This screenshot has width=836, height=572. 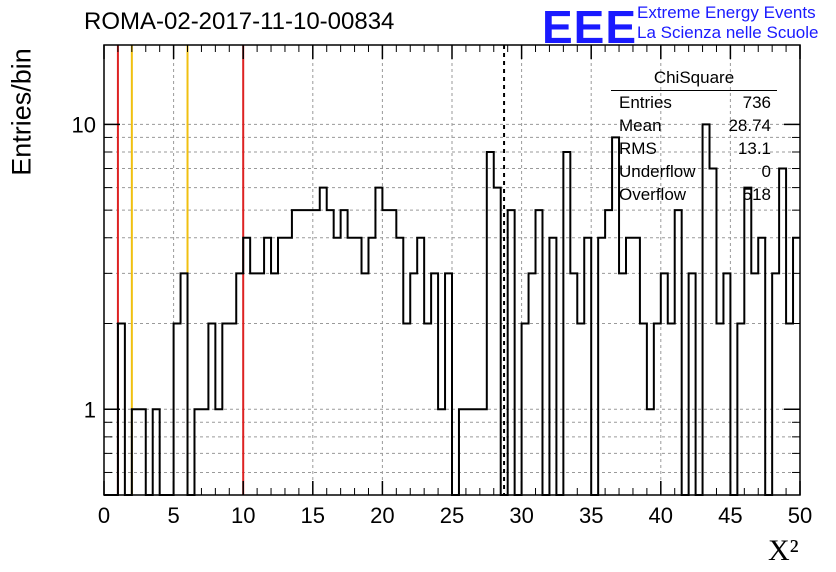 What do you see at coordinates (173, 515) in the screenshot?
I see `x-tick-label: 5` at bounding box center [173, 515].